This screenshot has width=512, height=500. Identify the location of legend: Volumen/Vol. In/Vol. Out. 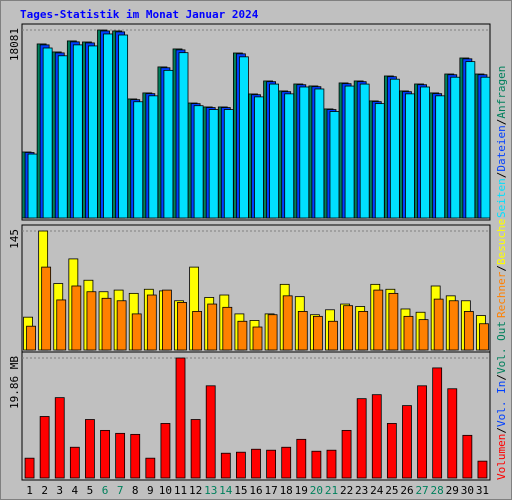
(501, 400).